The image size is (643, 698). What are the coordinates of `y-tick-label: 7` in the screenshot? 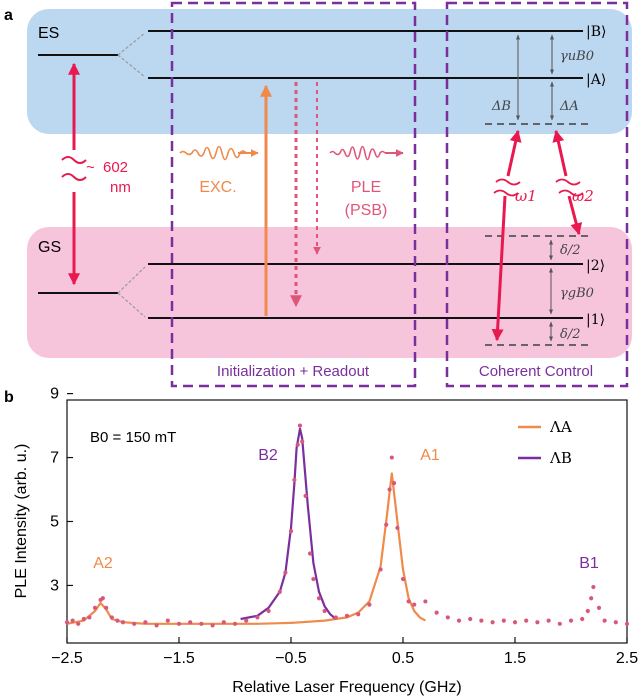 It's located at (54, 458).